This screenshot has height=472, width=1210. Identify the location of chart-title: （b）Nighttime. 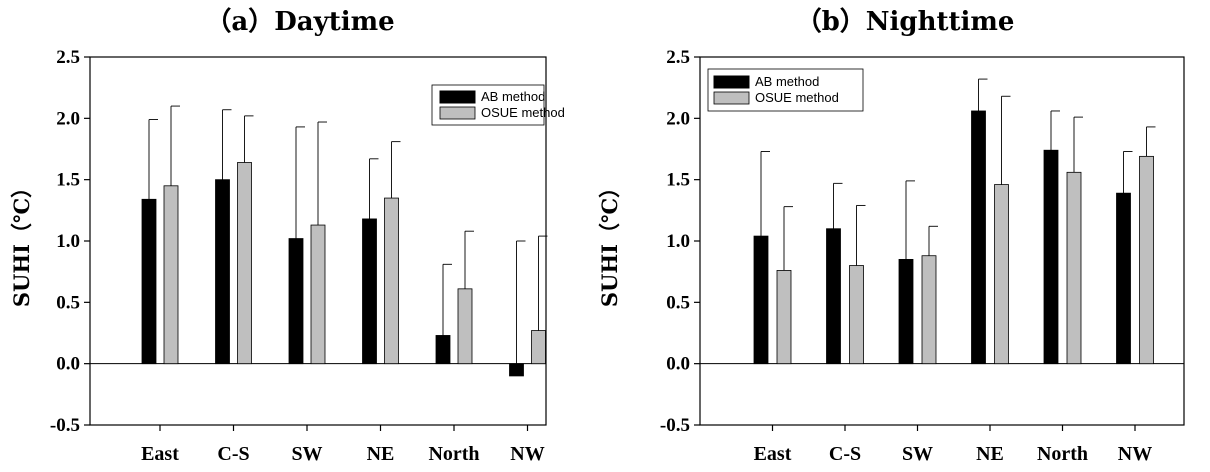
(905, 22).